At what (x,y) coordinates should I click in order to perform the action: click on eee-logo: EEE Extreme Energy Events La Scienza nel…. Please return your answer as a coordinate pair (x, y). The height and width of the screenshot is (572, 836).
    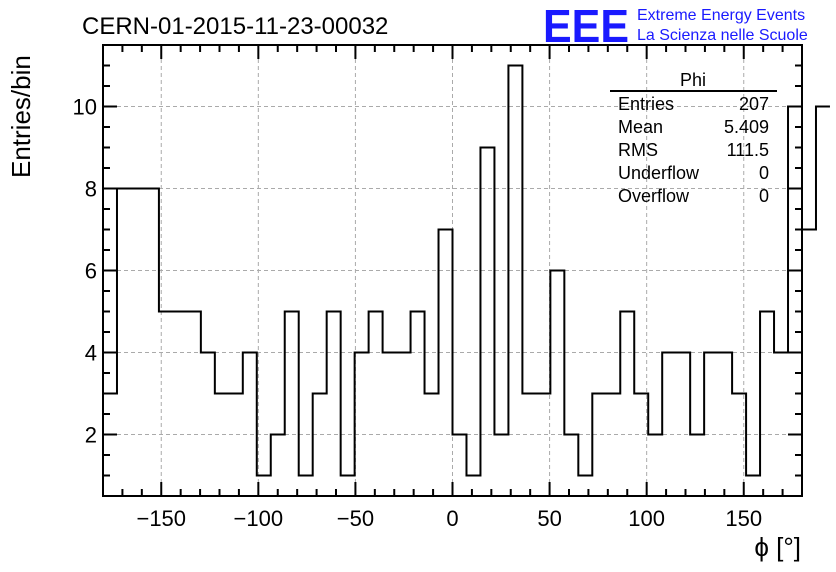
    Looking at the image, I should click on (675, 26).